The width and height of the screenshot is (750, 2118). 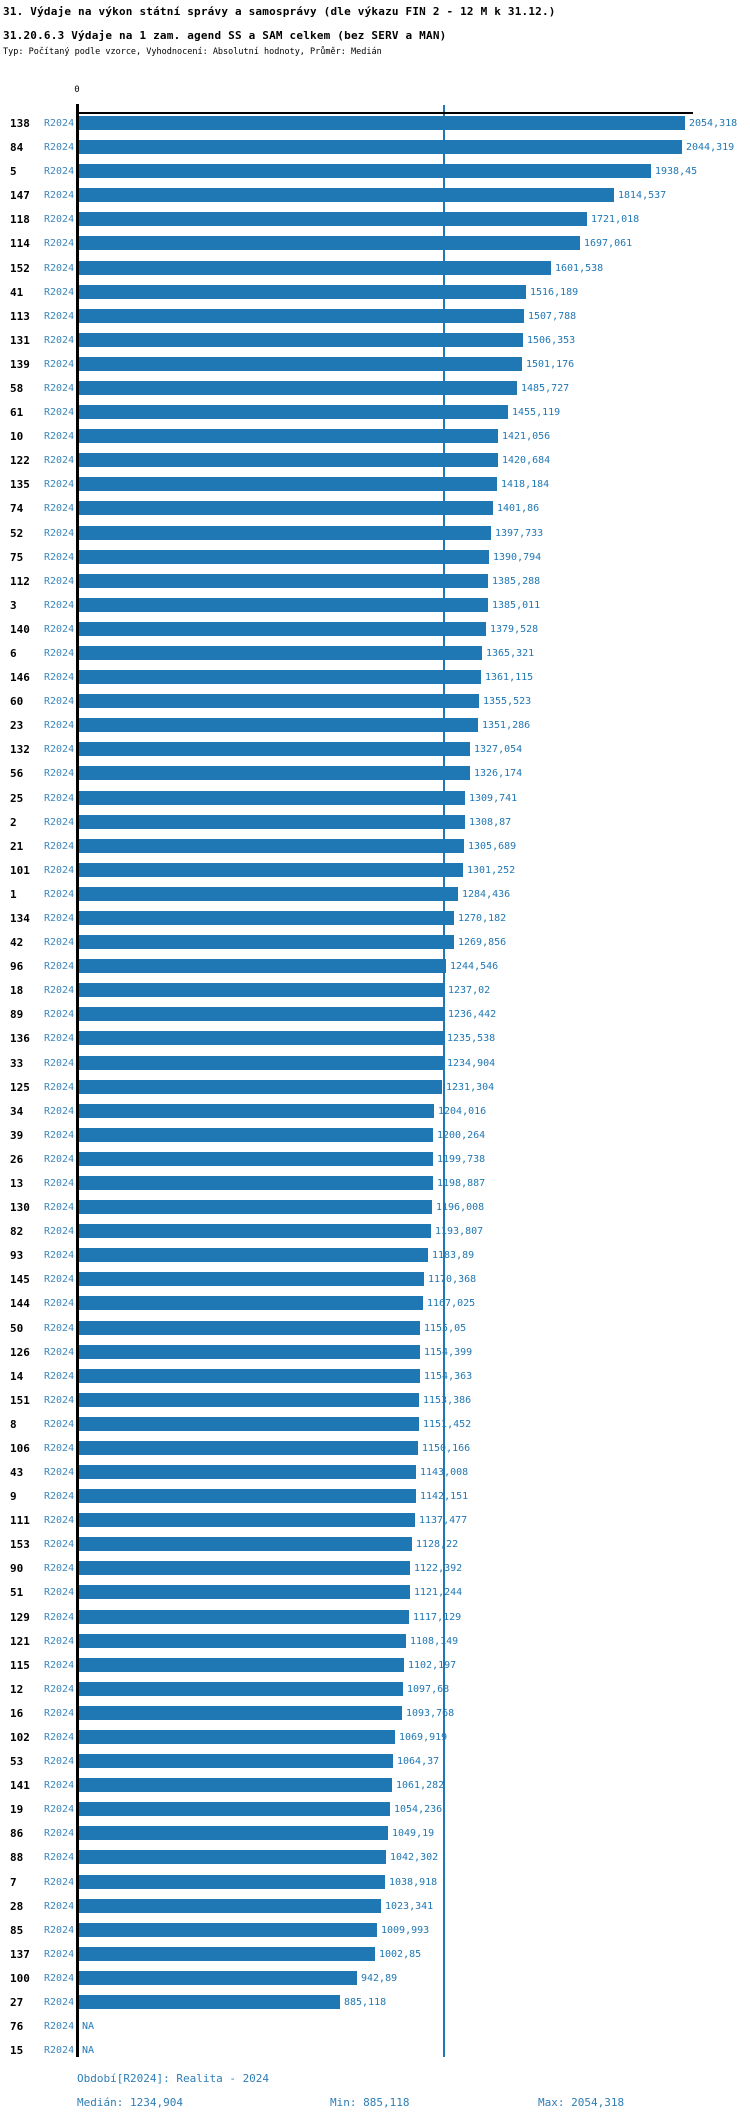 What do you see at coordinates (365, 2002) in the screenshot?
I see `bar-value-label: 885,118` at bounding box center [365, 2002].